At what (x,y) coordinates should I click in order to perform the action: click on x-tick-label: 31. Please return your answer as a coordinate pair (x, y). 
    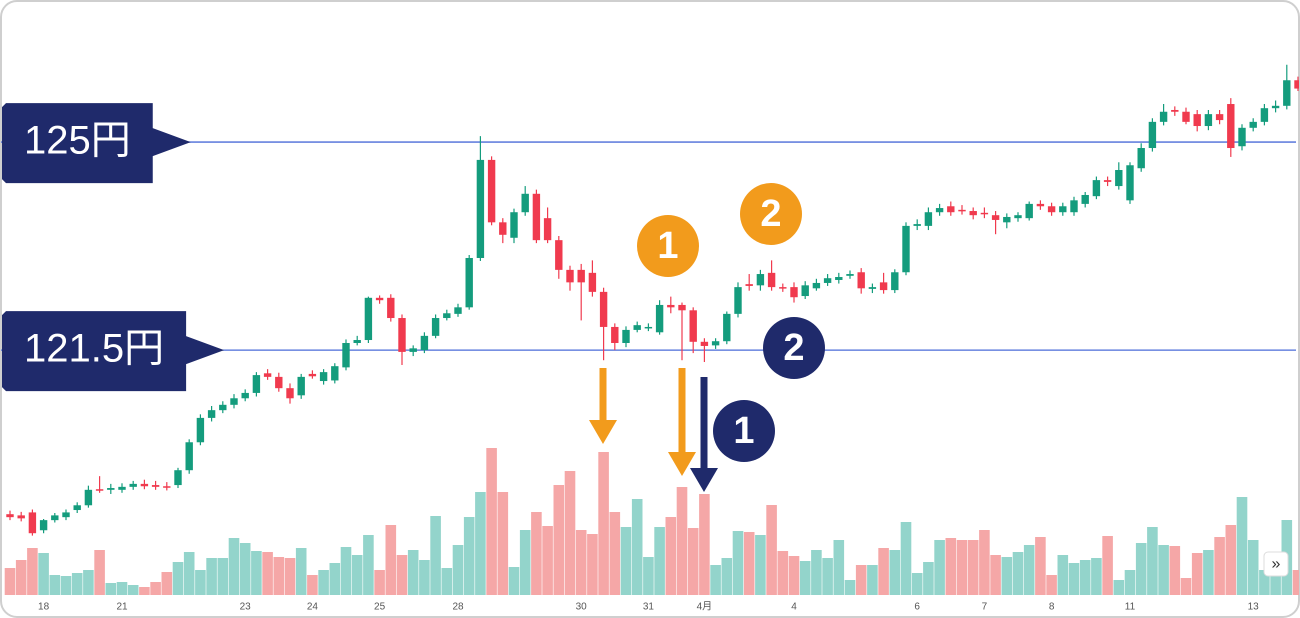
    Looking at the image, I should click on (649, 607).